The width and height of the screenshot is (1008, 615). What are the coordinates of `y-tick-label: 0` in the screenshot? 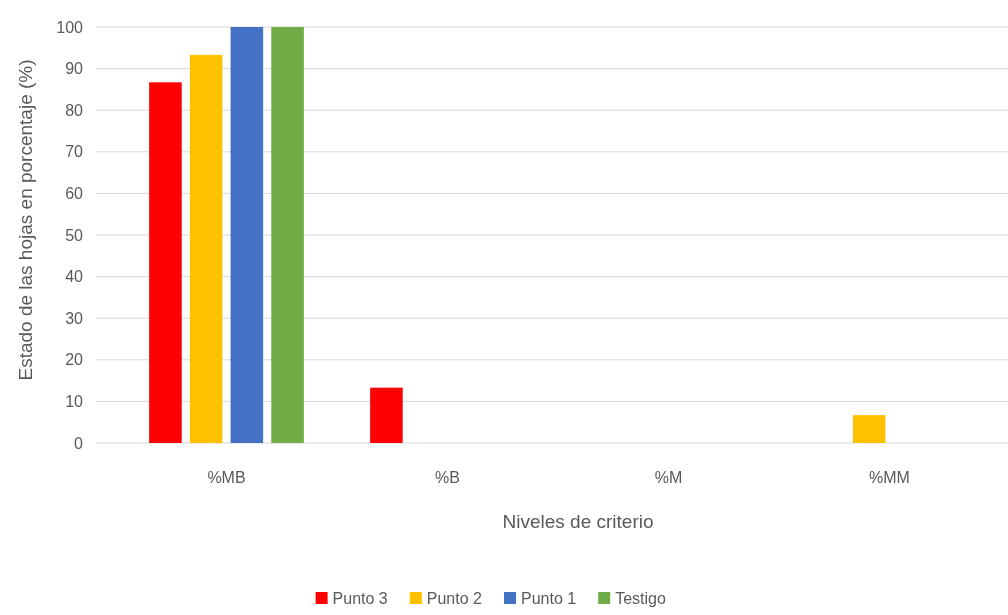 It's located at (79, 443).